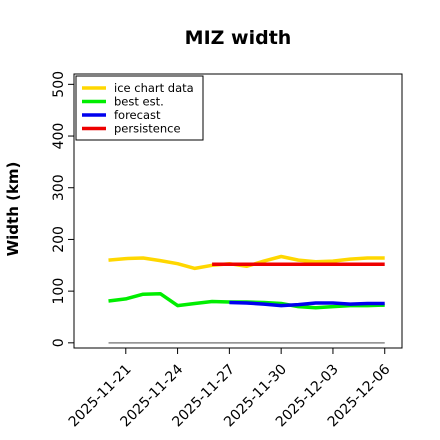 This screenshot has height=440, width=440. Describe the element at coordinates (246, 282) in the screenshot. I see `series-layer` at that location.